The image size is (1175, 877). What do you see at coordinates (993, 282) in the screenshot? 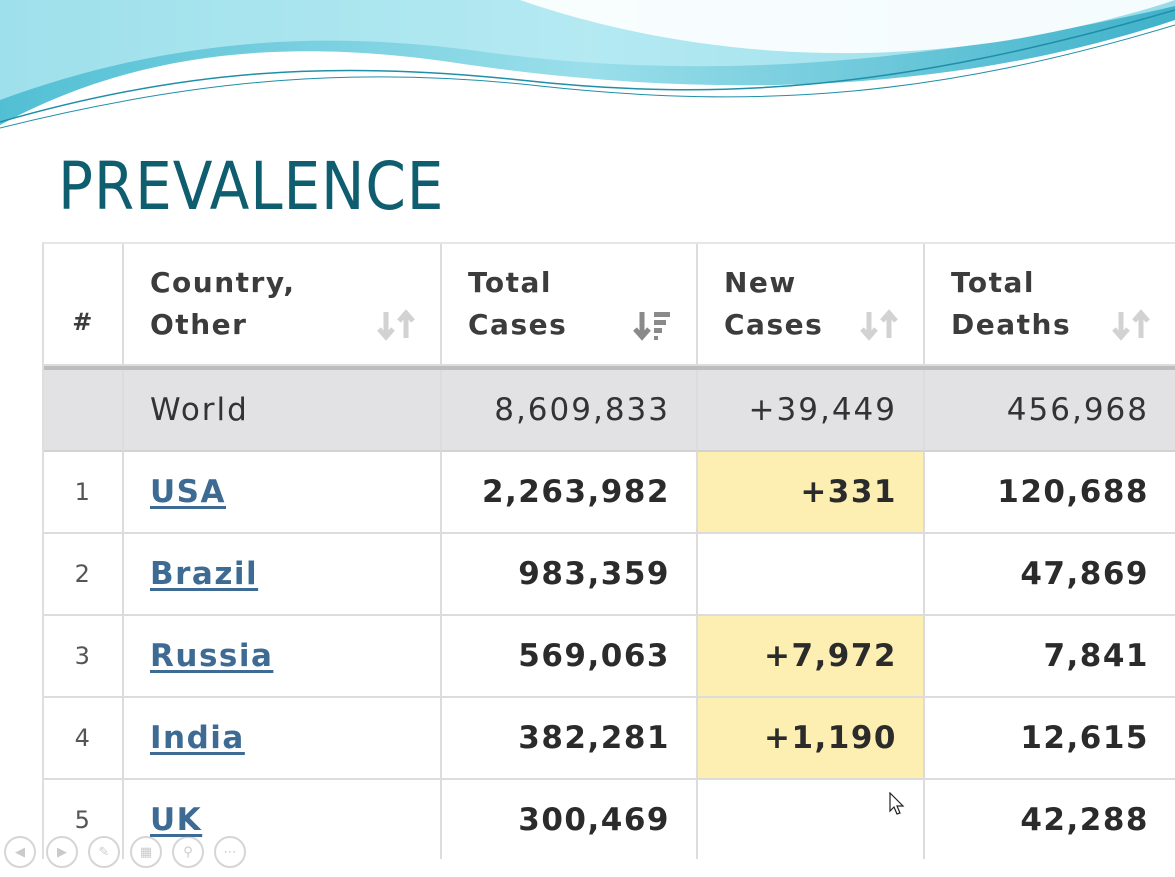
I see `header-total-deaths-line1: Total` at bounding box center [993, 282].